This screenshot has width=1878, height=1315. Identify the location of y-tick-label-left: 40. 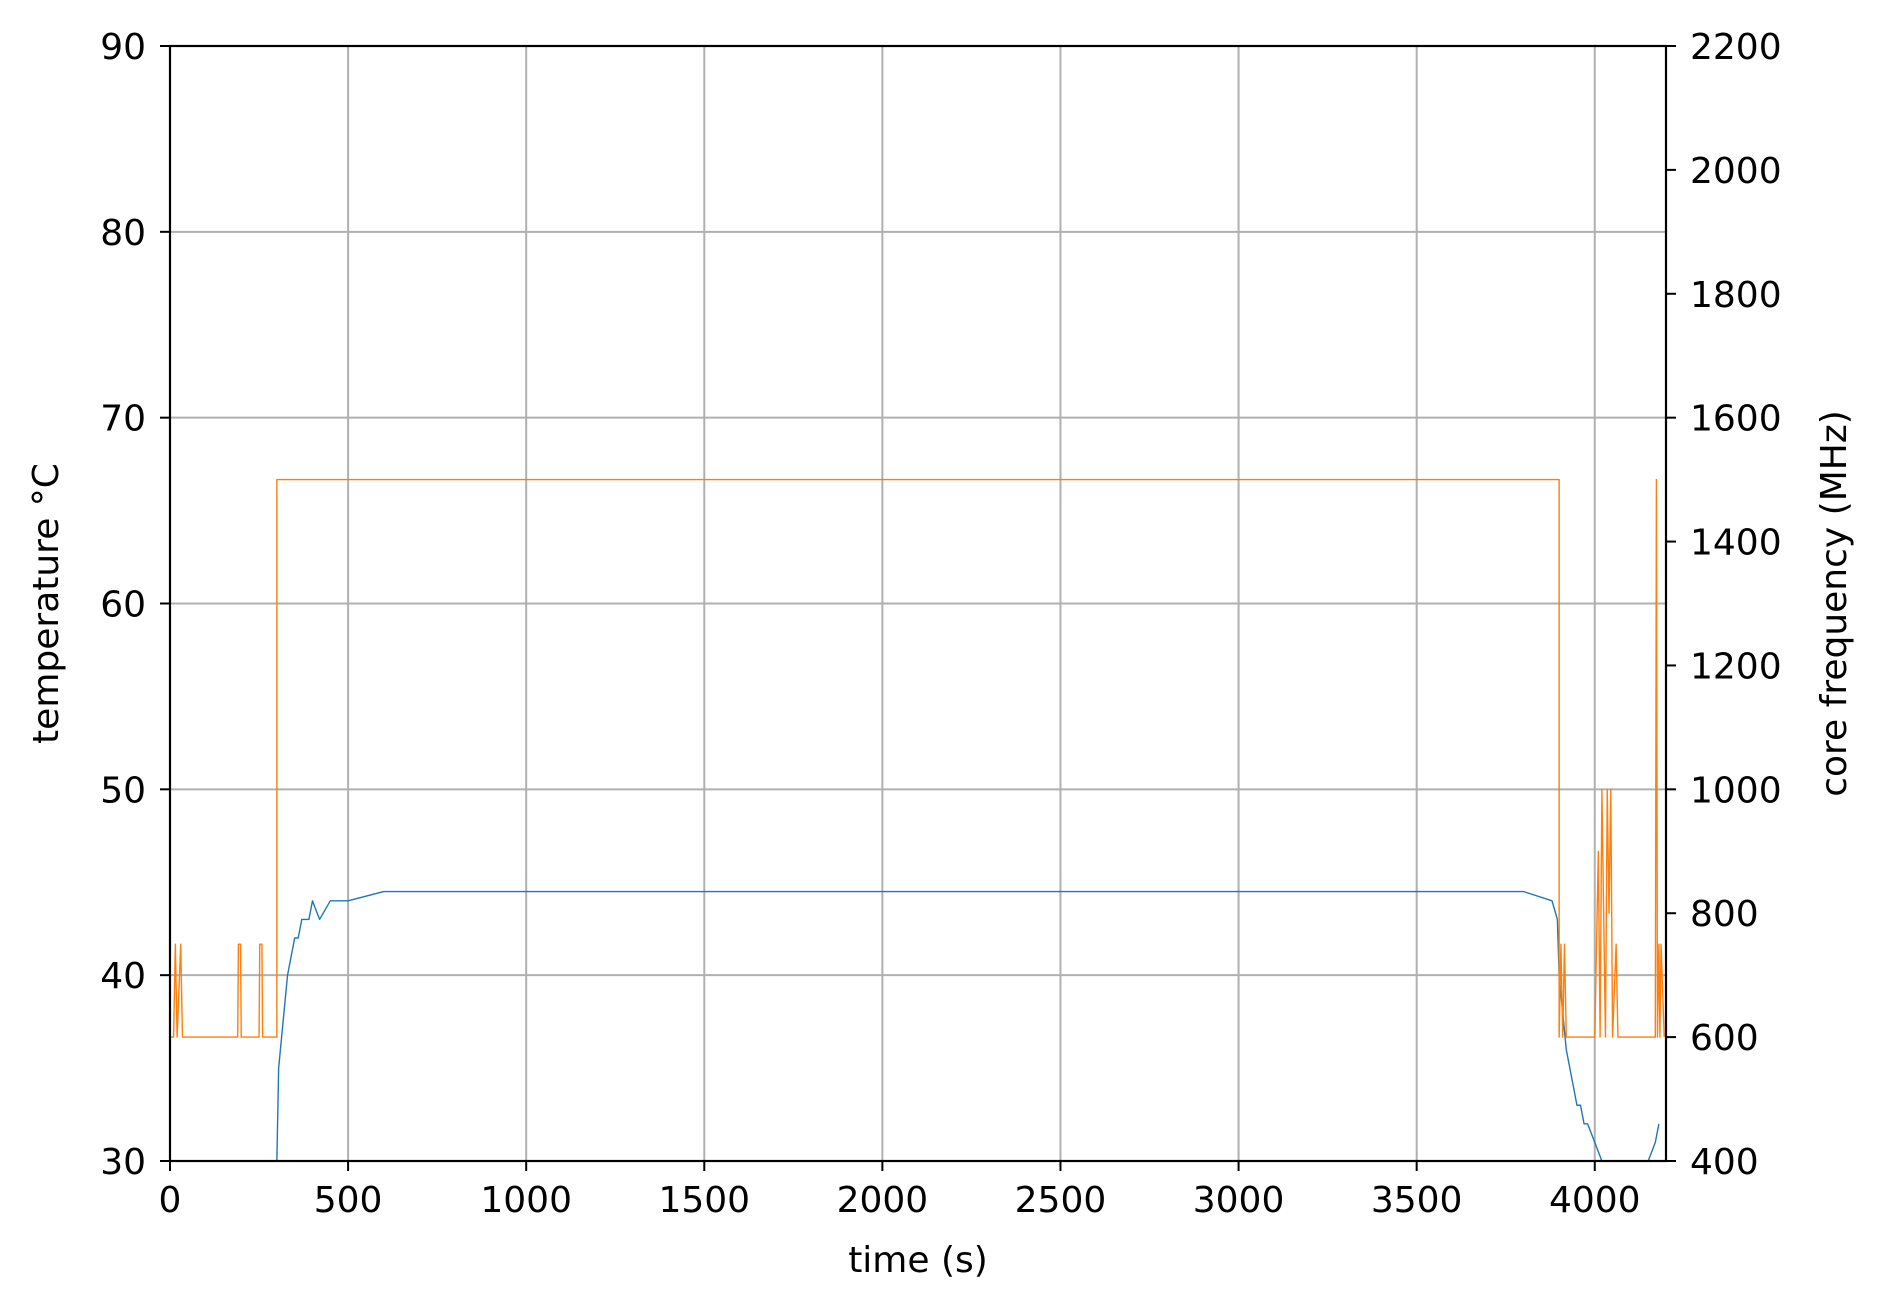
(123, 976).